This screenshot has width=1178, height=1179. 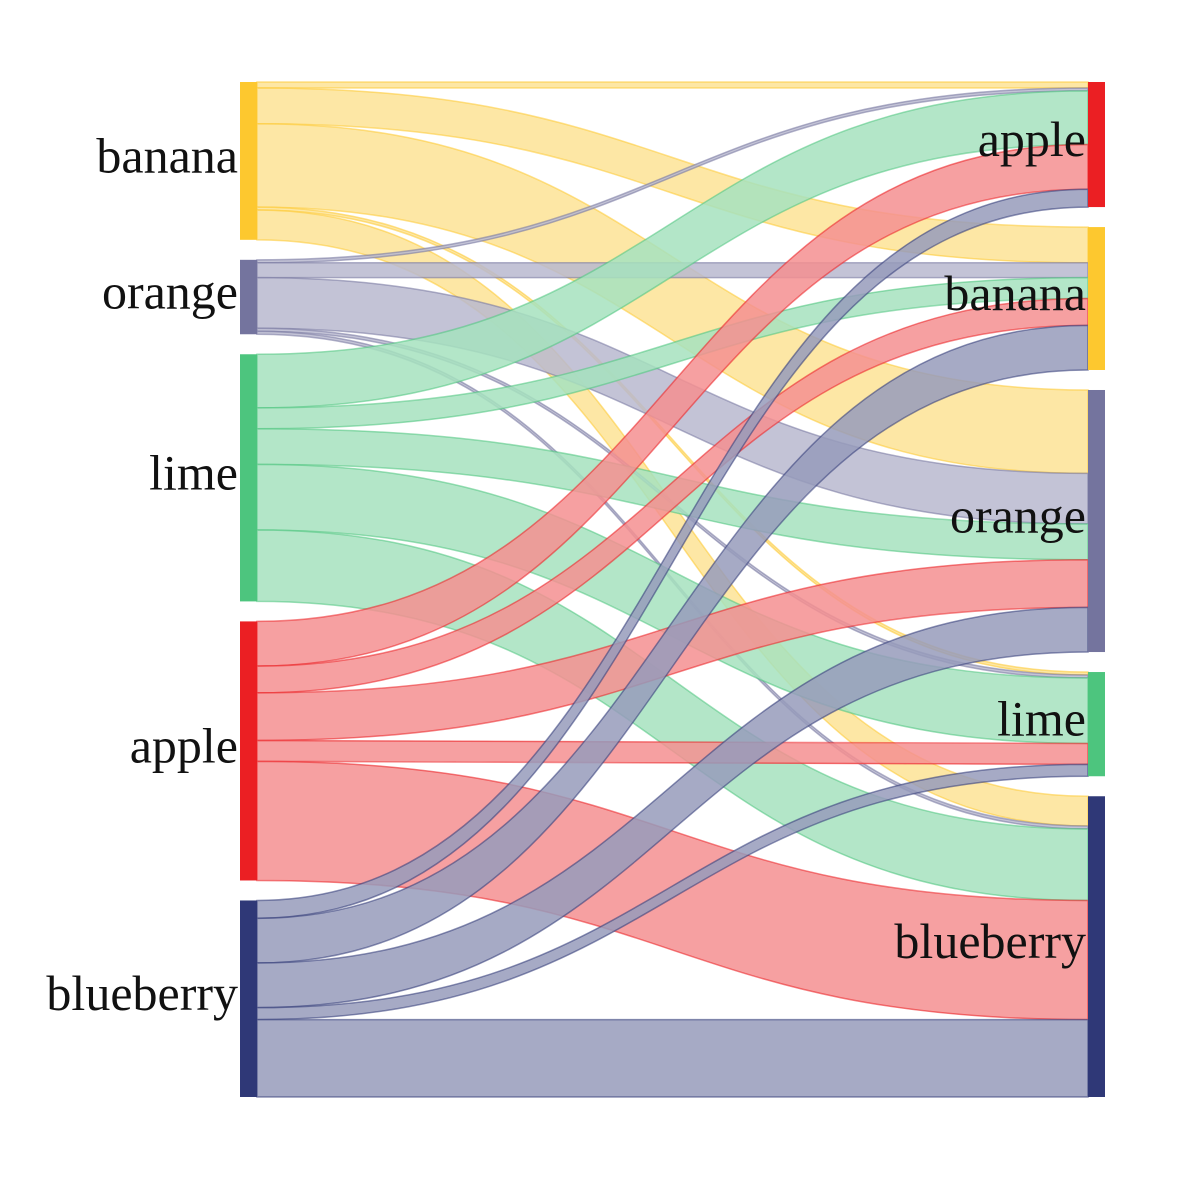 I want to click on node-label-right-blueberry: blueberry, so click(x=990, y=941).